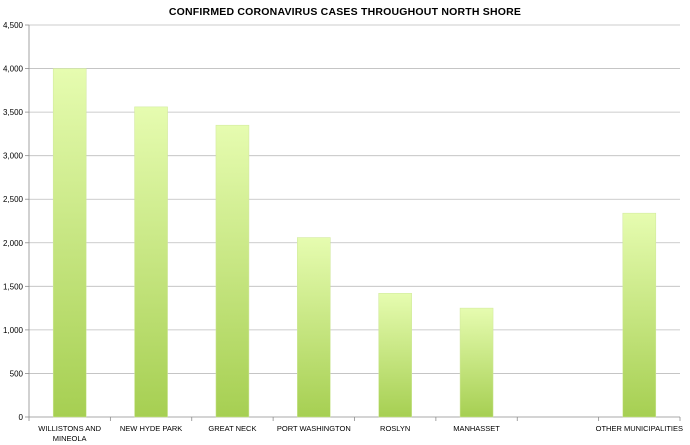 The height and width of the screenshot is (445, 690). I want to click on y-tick-label: 4,000, so click(13, 69).